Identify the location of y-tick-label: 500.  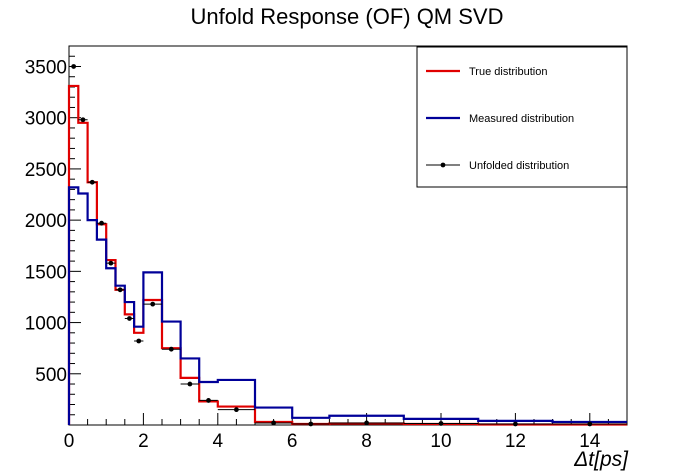
(51, 375).